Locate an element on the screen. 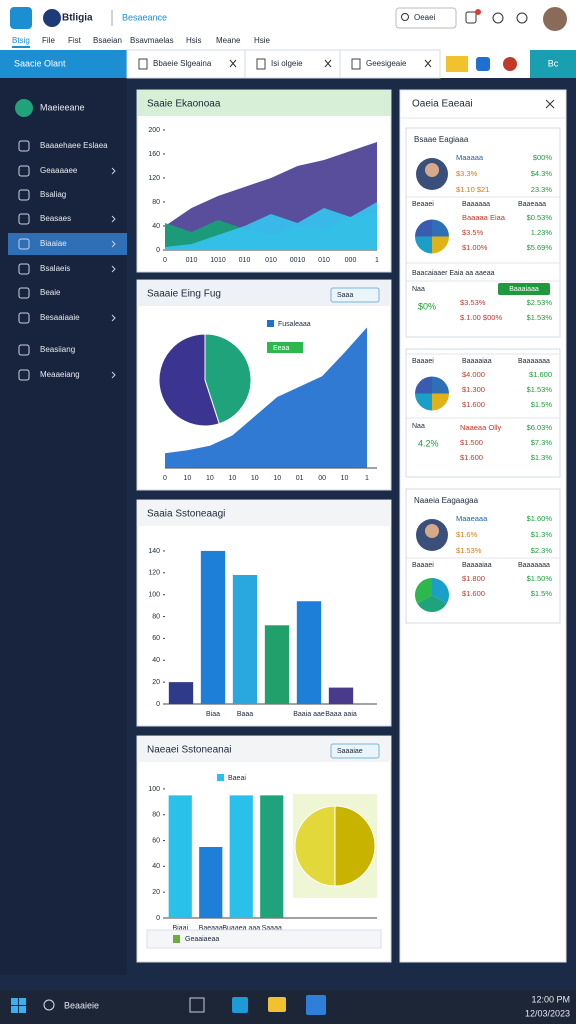 Image resolution: width=576 pixels, height=1024 pixels. panel-button-label: Saaa is located at coordinates (345, 295).